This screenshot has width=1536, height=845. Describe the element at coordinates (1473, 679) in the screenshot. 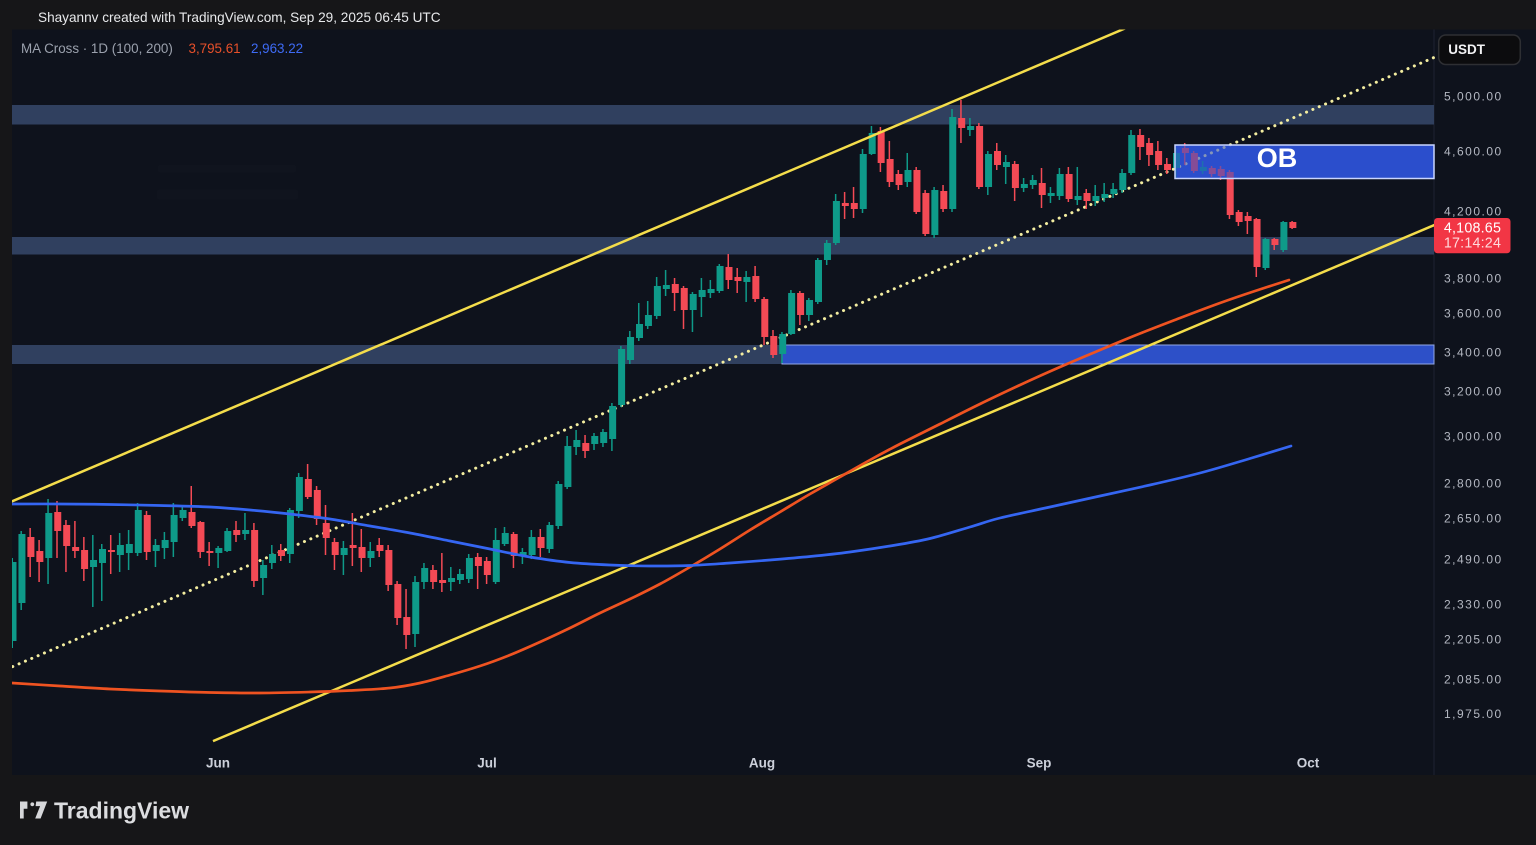

I see `svg-text: 2,085.00` at that location.